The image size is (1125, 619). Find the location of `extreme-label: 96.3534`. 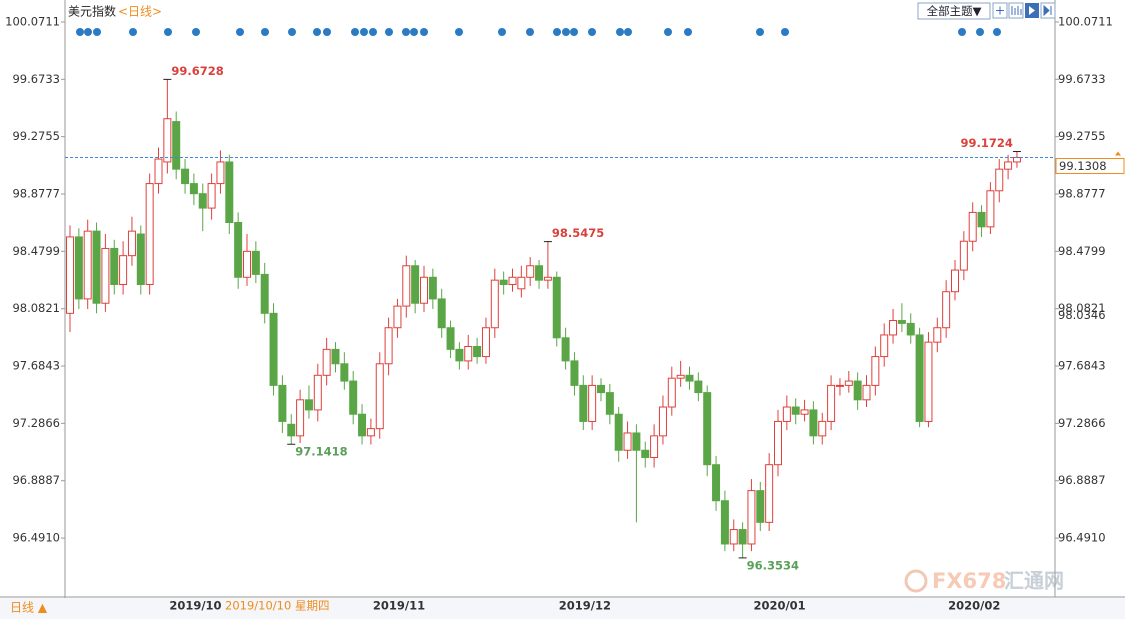

extreme-label: 96.3534 is located at coordinates (773, 565).